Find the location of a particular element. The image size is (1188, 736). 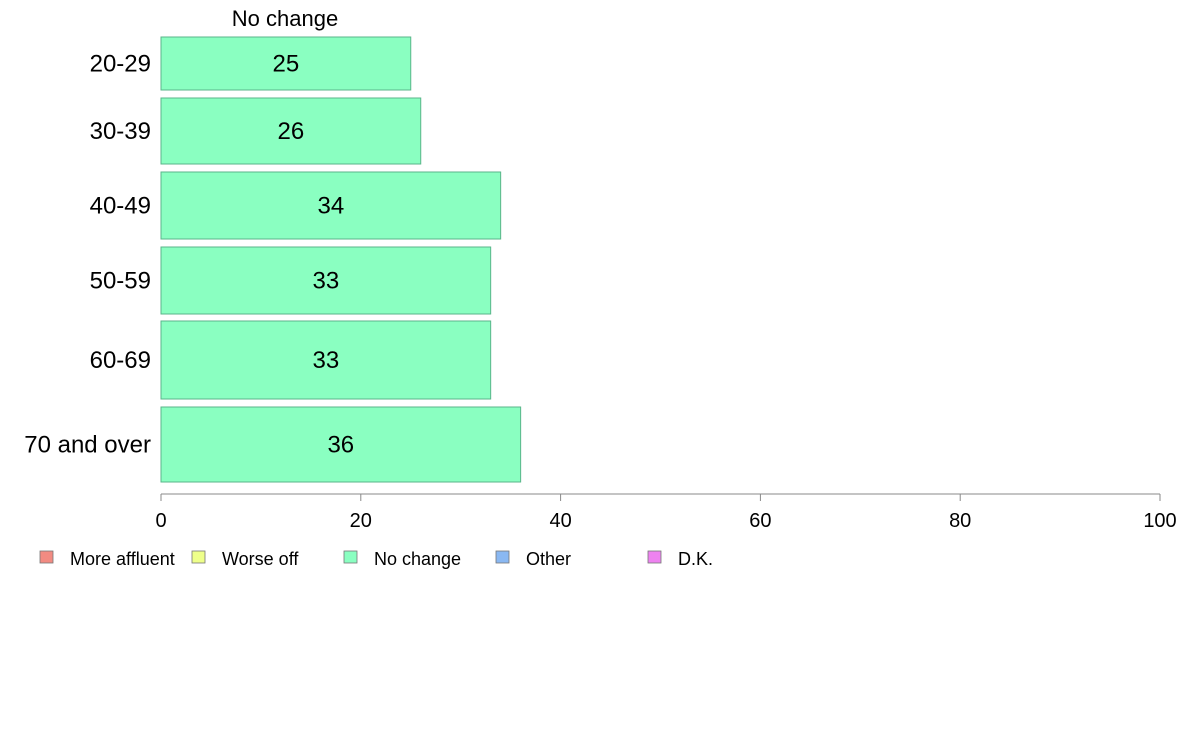

panel-title: No change is located at coordinates (285, 18).